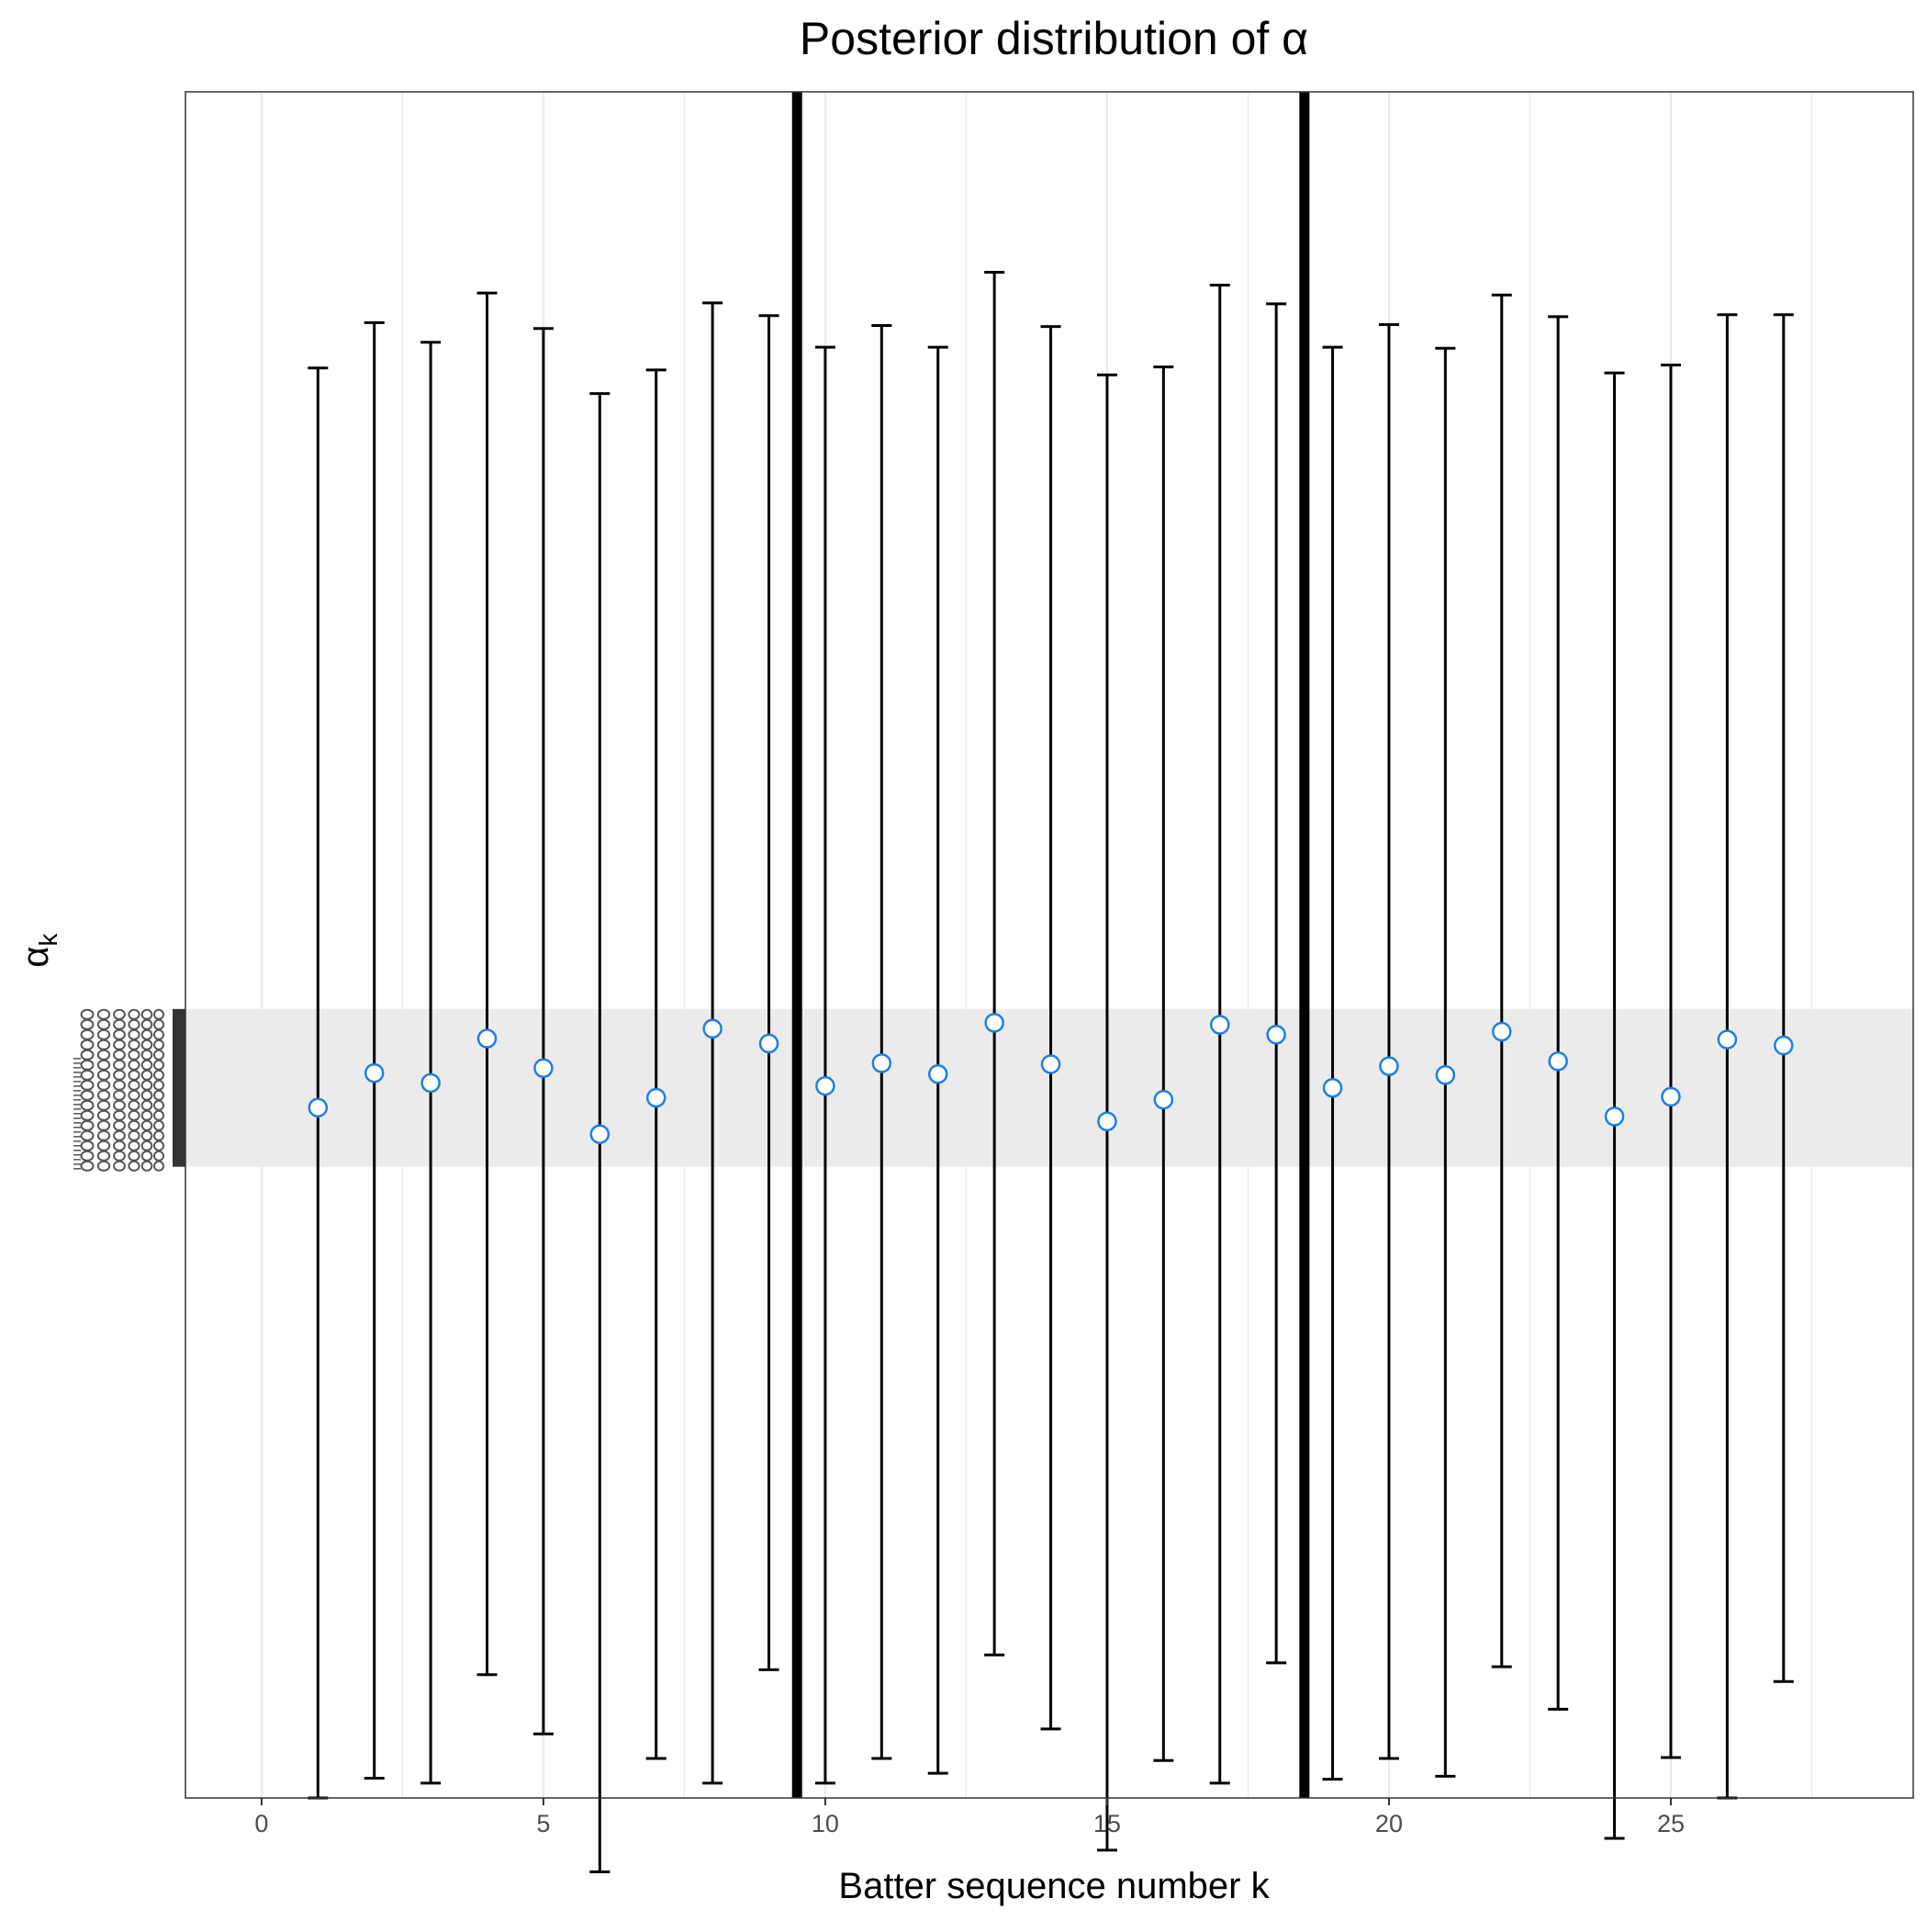  What do you see at coordinates (261, 1823) in the screenshot?
I see `x-tick-label: 0` at bounding box center [261, 1823].